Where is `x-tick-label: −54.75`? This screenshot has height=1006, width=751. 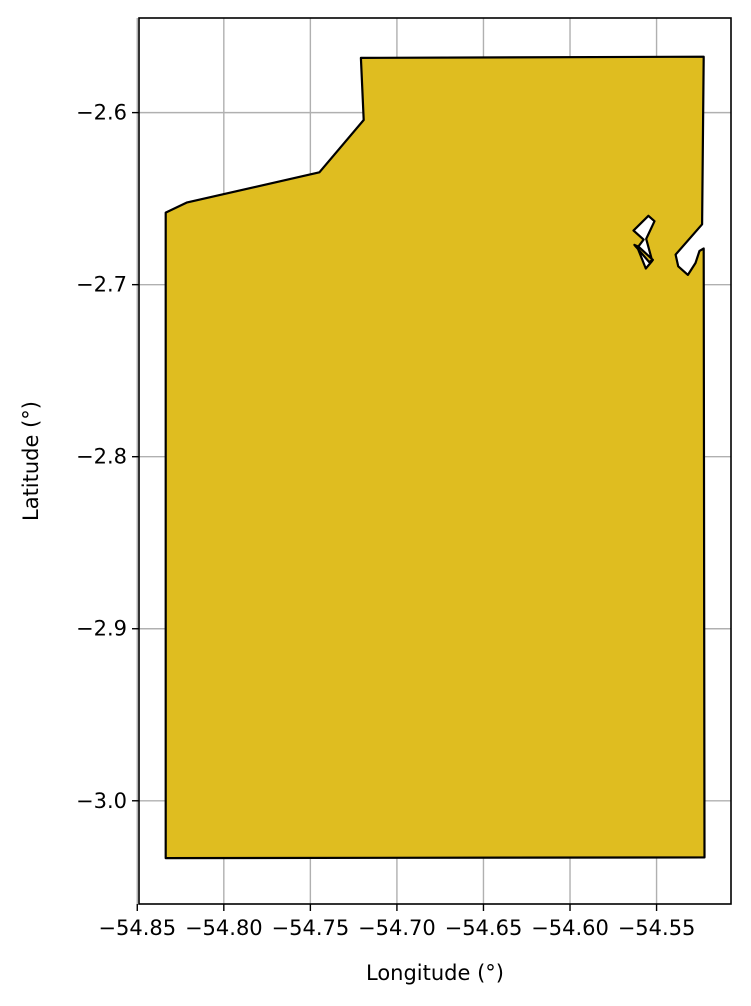 x-tick-label: −54.75 is located at coordinates (311, 928).